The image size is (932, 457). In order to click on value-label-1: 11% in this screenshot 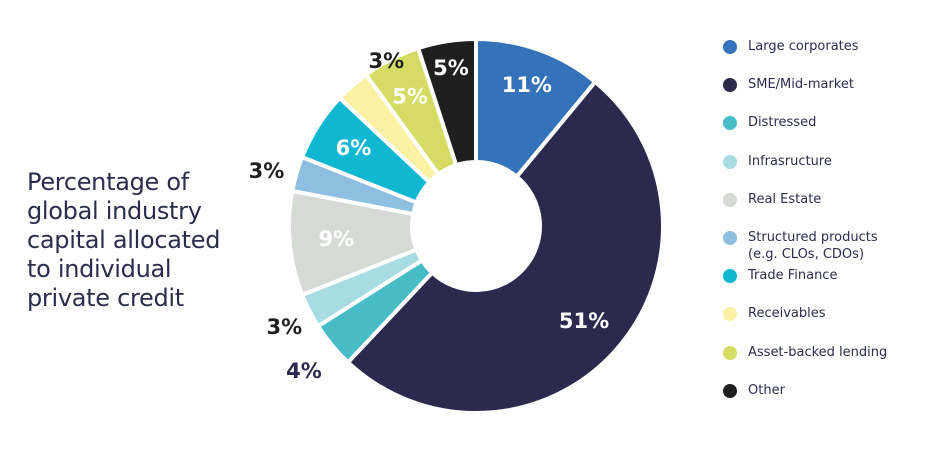, I will do `click(527, 85)`.